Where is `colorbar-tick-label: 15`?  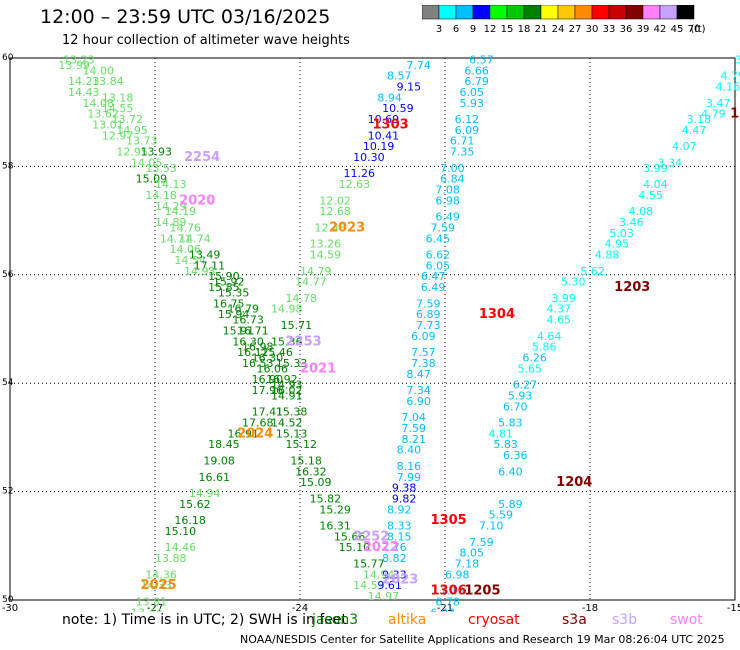
colorbar-tick-label: 15 is located at coordinates (507, 29).